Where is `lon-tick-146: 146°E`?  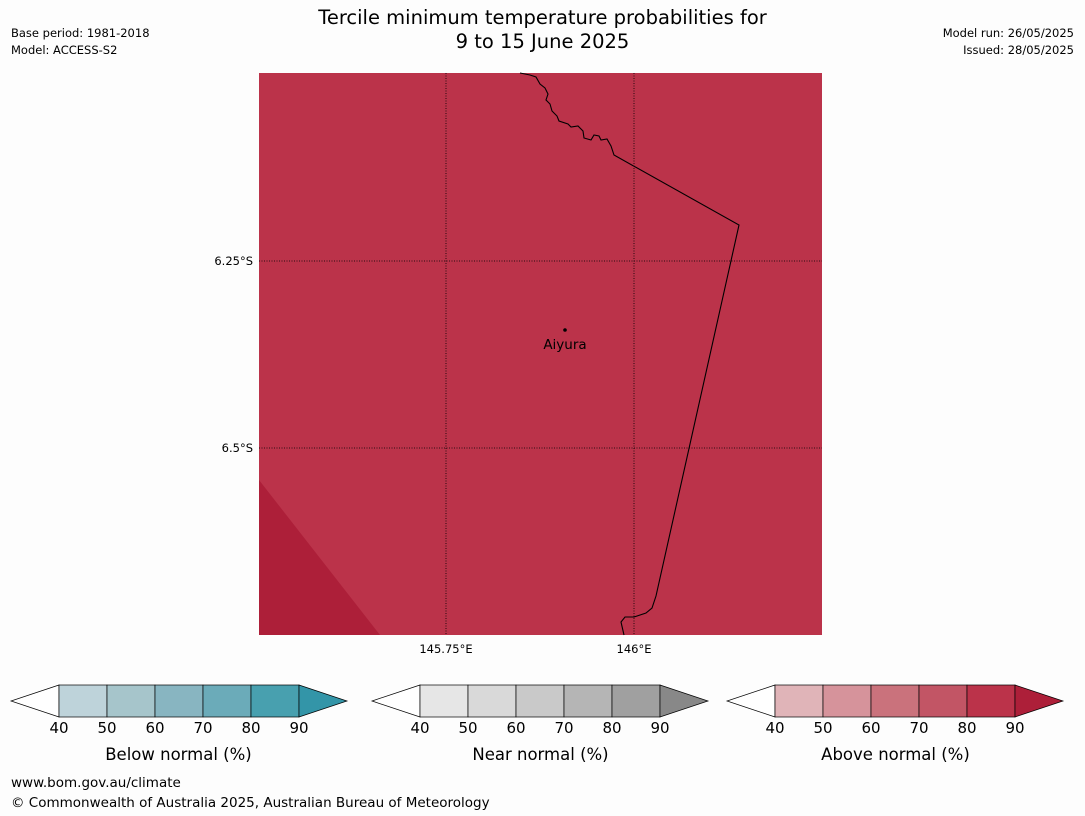
lon-tick-146: 146°E is located at coordinates (634, 649).